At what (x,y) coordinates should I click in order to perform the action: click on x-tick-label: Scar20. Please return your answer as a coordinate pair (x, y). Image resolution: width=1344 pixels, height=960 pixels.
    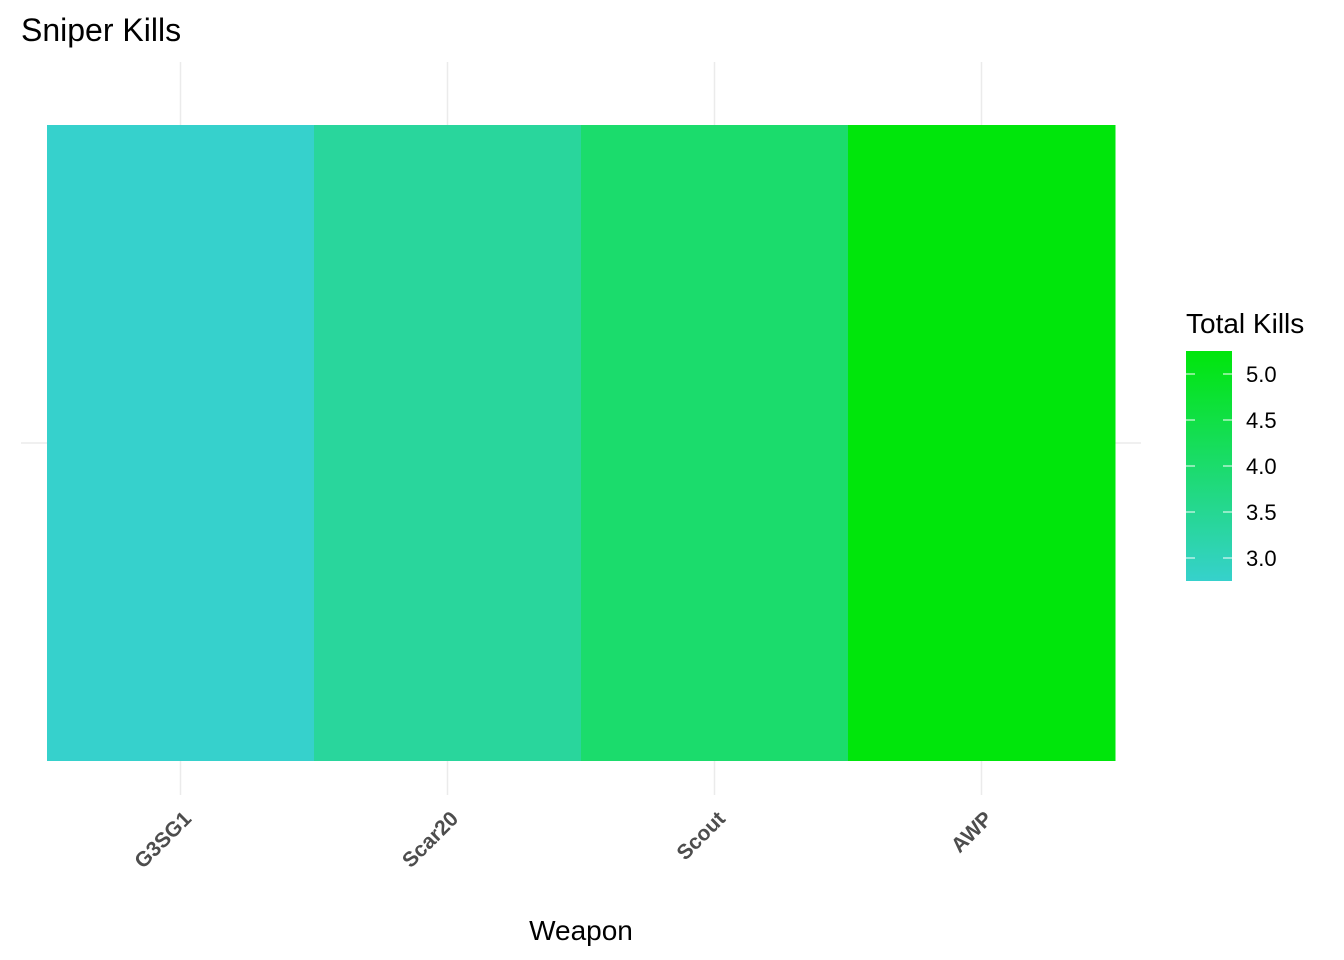
    Looking at the image, I should click on (430, 839).